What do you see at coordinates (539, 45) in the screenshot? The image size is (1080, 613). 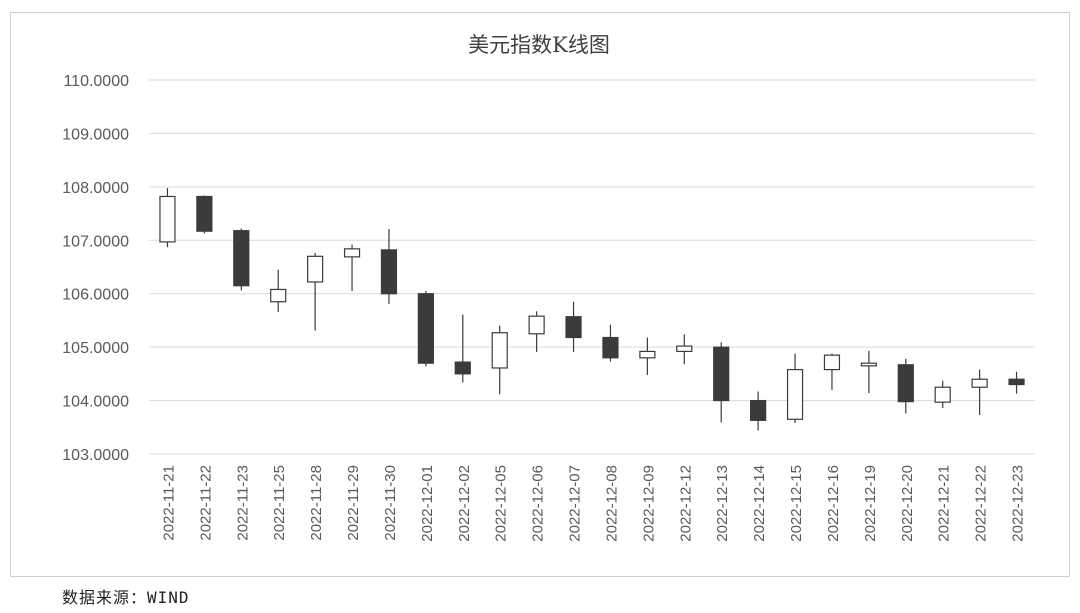 I see `chart-title: 美元指数K线图` at bounding box center [539, 45].